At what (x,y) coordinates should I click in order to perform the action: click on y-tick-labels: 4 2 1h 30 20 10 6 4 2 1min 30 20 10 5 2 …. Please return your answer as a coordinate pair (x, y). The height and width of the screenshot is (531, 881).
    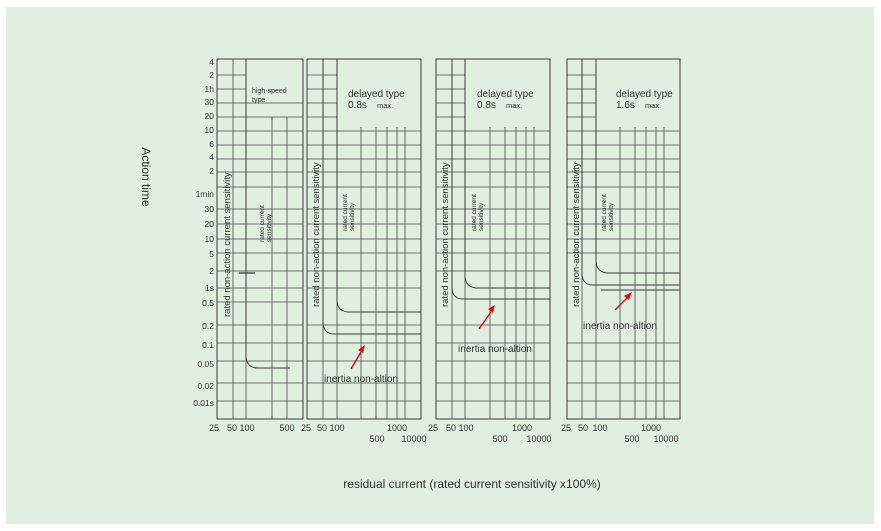
    Looking at the image, I should click on (203, 232).